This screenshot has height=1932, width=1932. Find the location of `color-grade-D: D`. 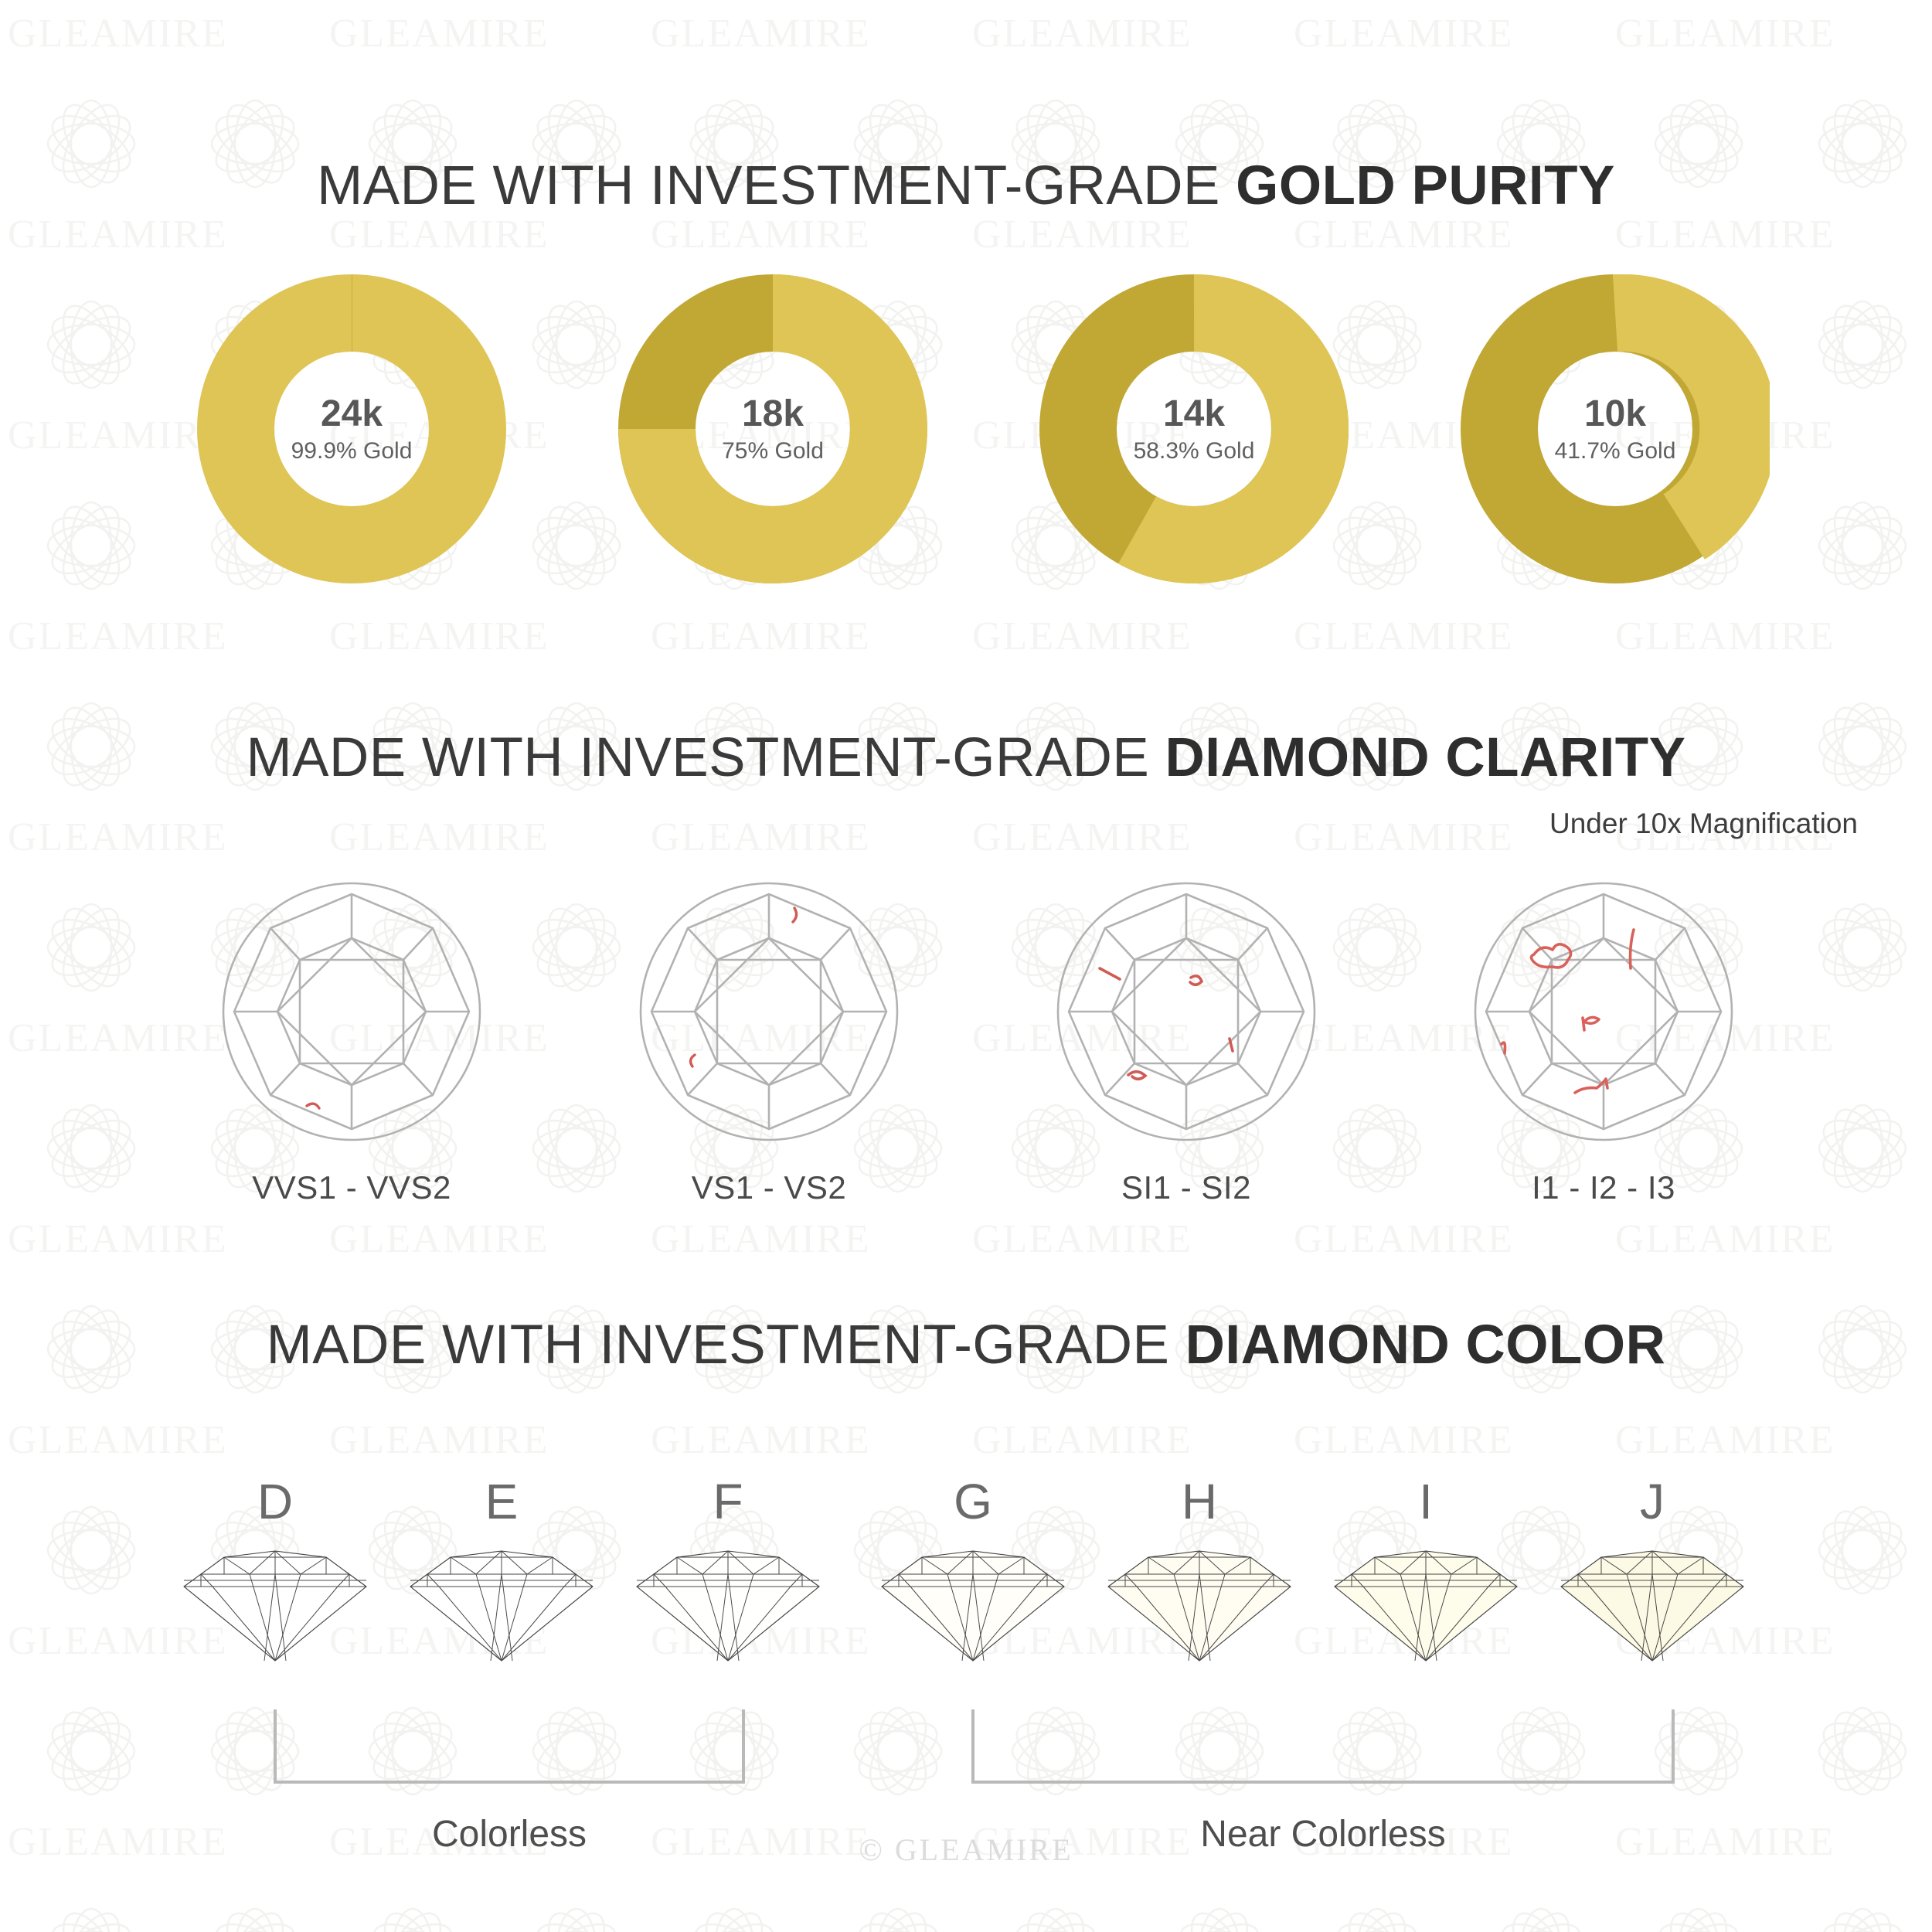

color-grade-D: D is located at coordinates (275, 1569).